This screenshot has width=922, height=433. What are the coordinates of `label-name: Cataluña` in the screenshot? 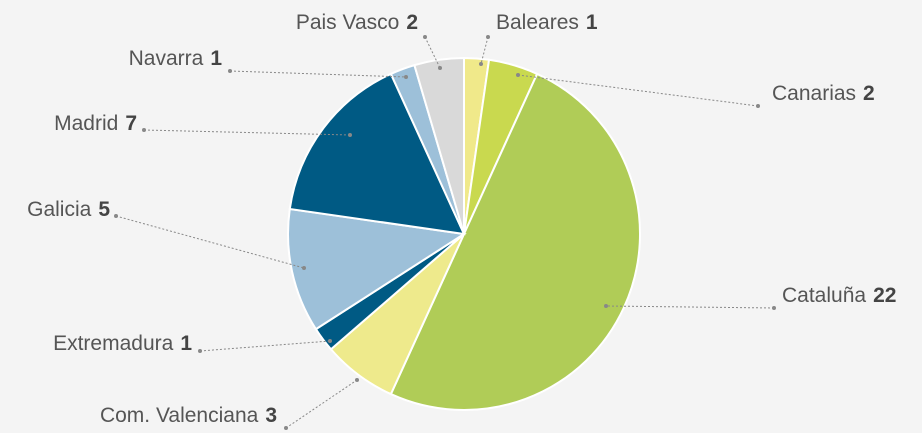 It's located at (824, 295).